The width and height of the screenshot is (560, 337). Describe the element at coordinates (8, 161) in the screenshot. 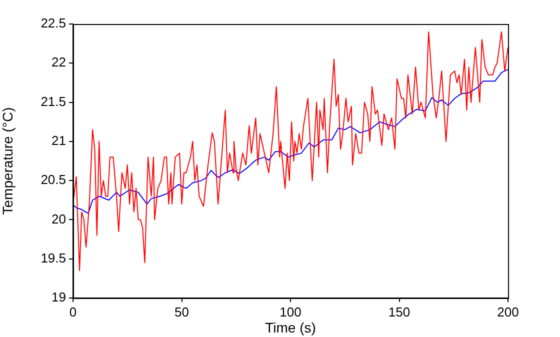

I see `y-axis-title: Temperature (°C)` at that location.